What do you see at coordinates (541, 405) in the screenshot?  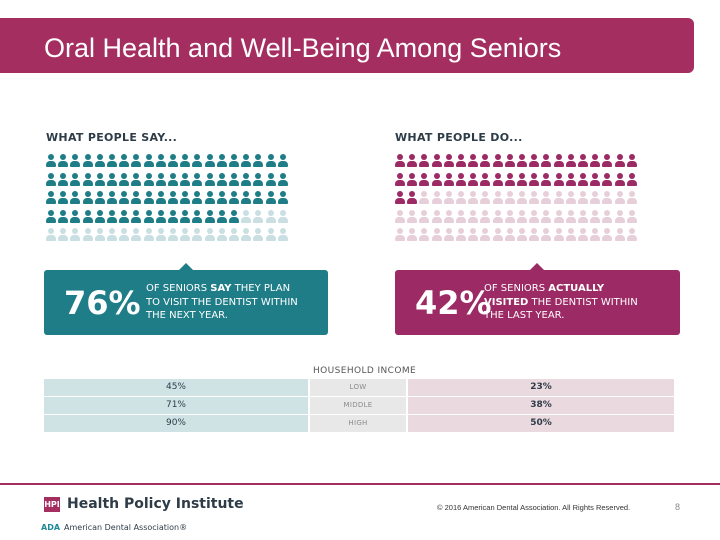 I see `do-income-value: 38%` at bounding box center [541, 405].